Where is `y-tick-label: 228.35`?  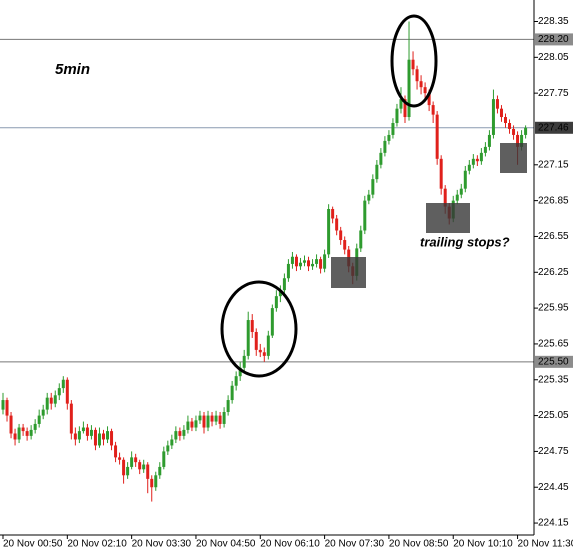
y-tick-label: 228.35 is located at coordinates (553, 21).